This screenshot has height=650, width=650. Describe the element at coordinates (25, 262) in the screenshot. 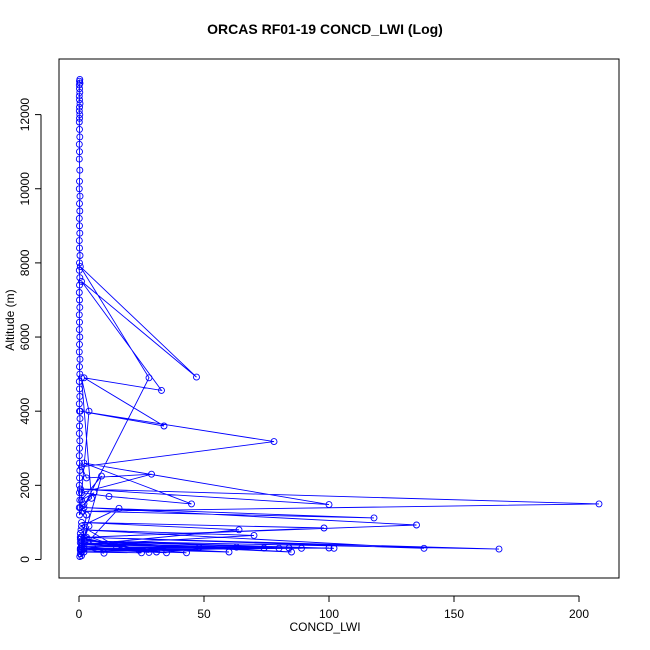

I see `y-tick-label: 8000` at that location.